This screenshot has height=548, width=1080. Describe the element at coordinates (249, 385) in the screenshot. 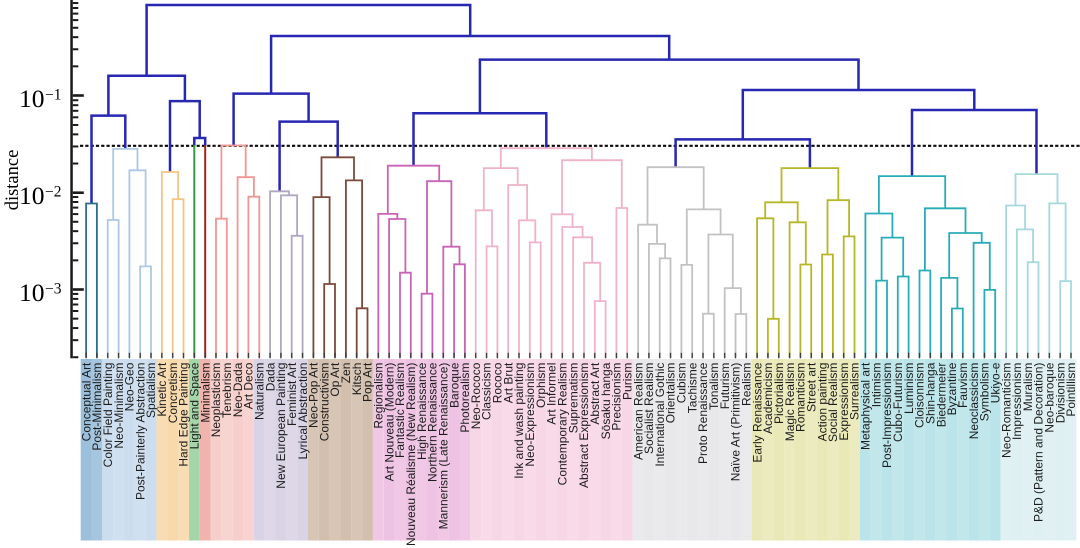

I see `svg-text: Art Deco` at that location.